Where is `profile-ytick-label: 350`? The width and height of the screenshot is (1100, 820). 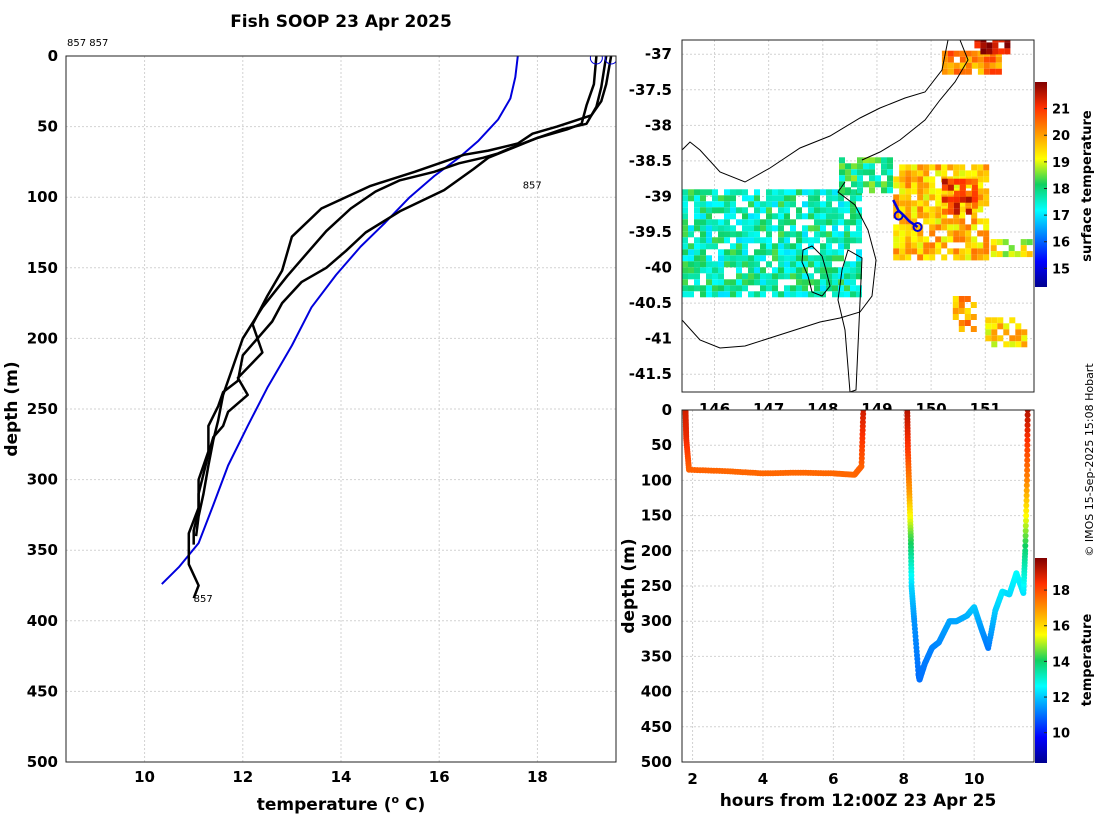 profile-ytick-label: 350 is located at coordinates (42, 550).